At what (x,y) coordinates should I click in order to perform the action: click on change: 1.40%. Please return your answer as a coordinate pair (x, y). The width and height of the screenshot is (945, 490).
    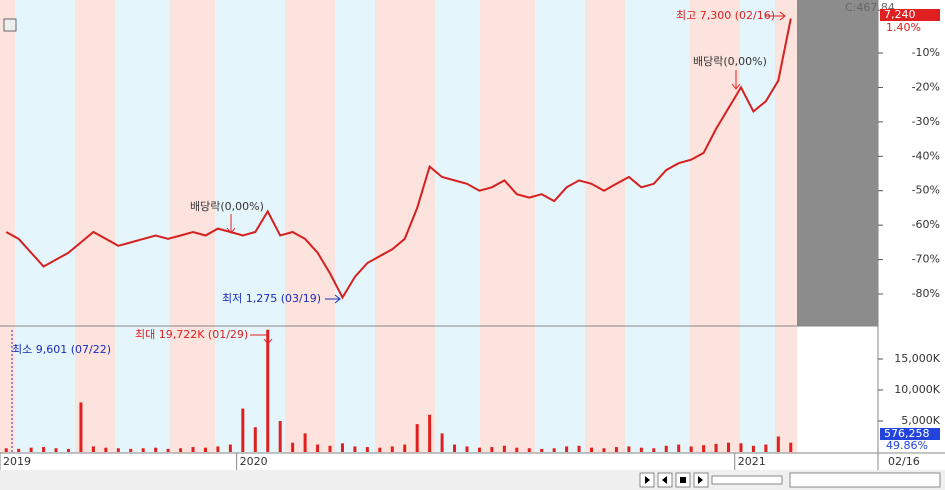
    Looking at the image, I should click on (903, 27).